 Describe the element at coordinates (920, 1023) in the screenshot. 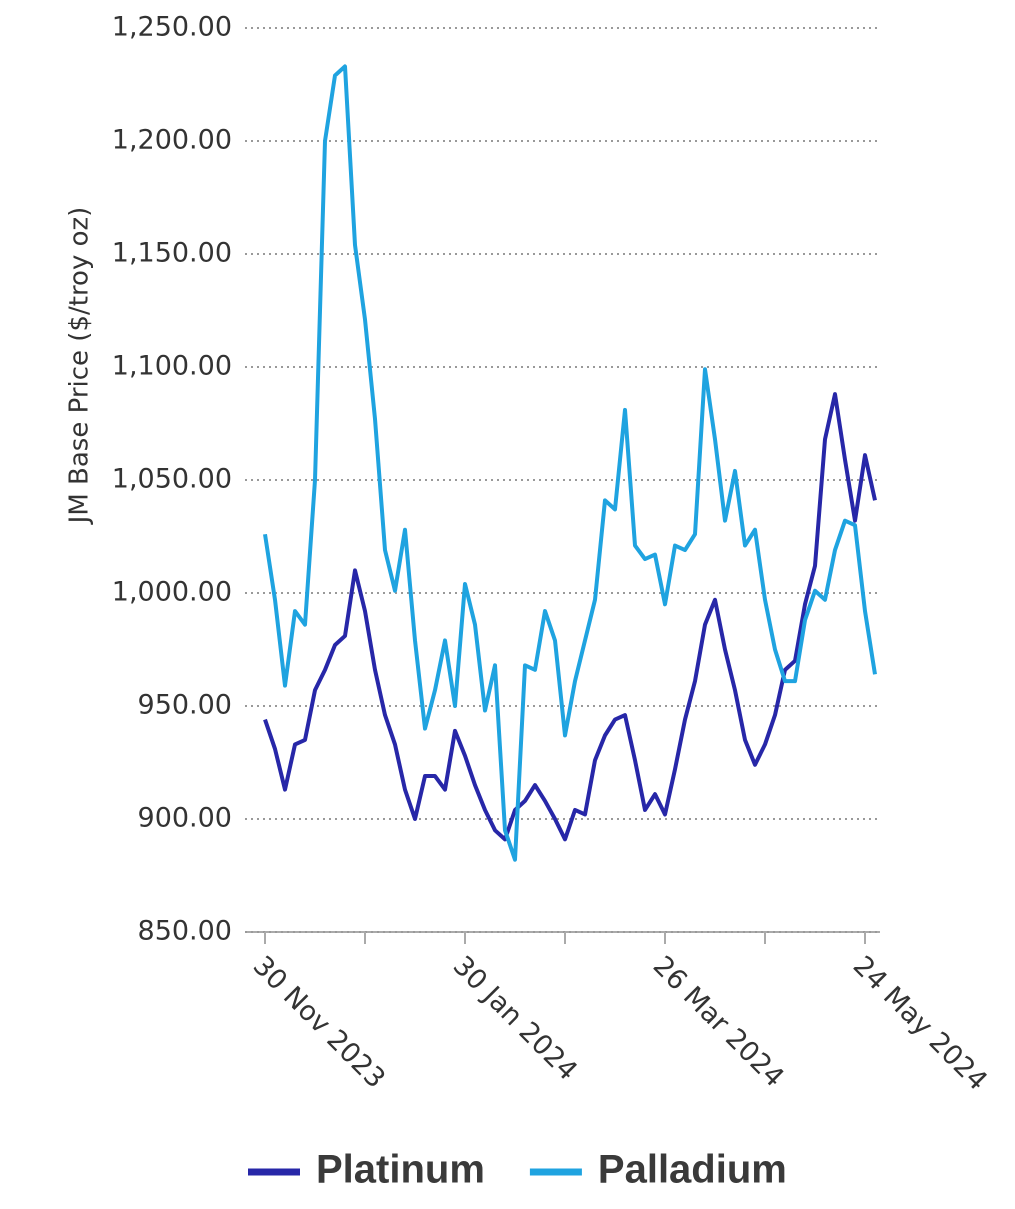

I see `x-tick-label: 24 May 2024` at that location.